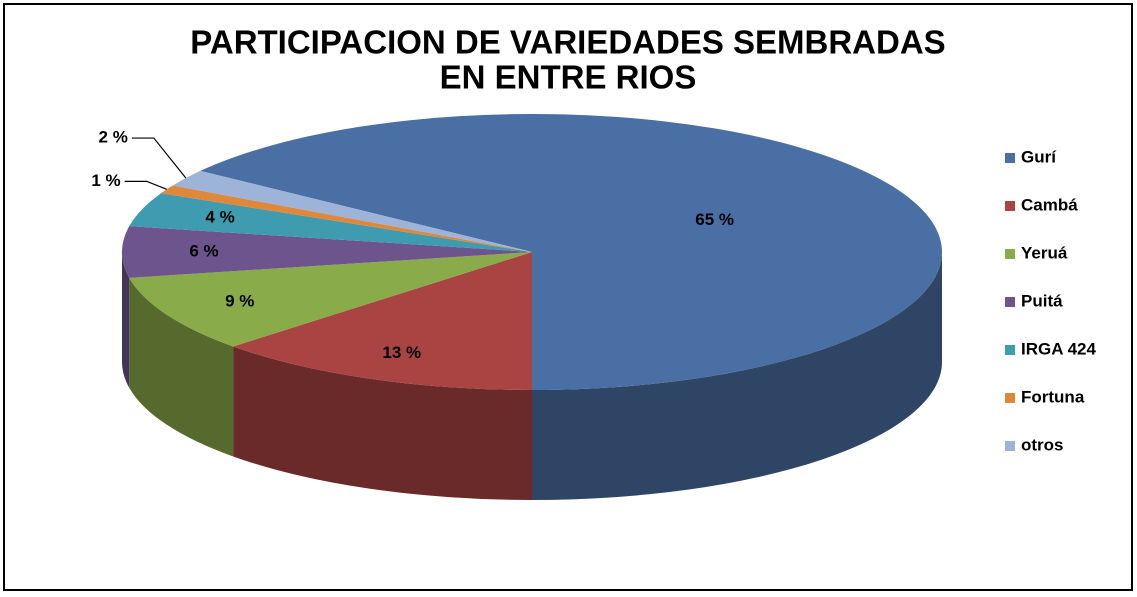 The image size is (1137, 597). What do you see at coordinates (1042, 300) in the screenshot?
I see `legend-label: Puitá` at bounding box center [1042, 300].